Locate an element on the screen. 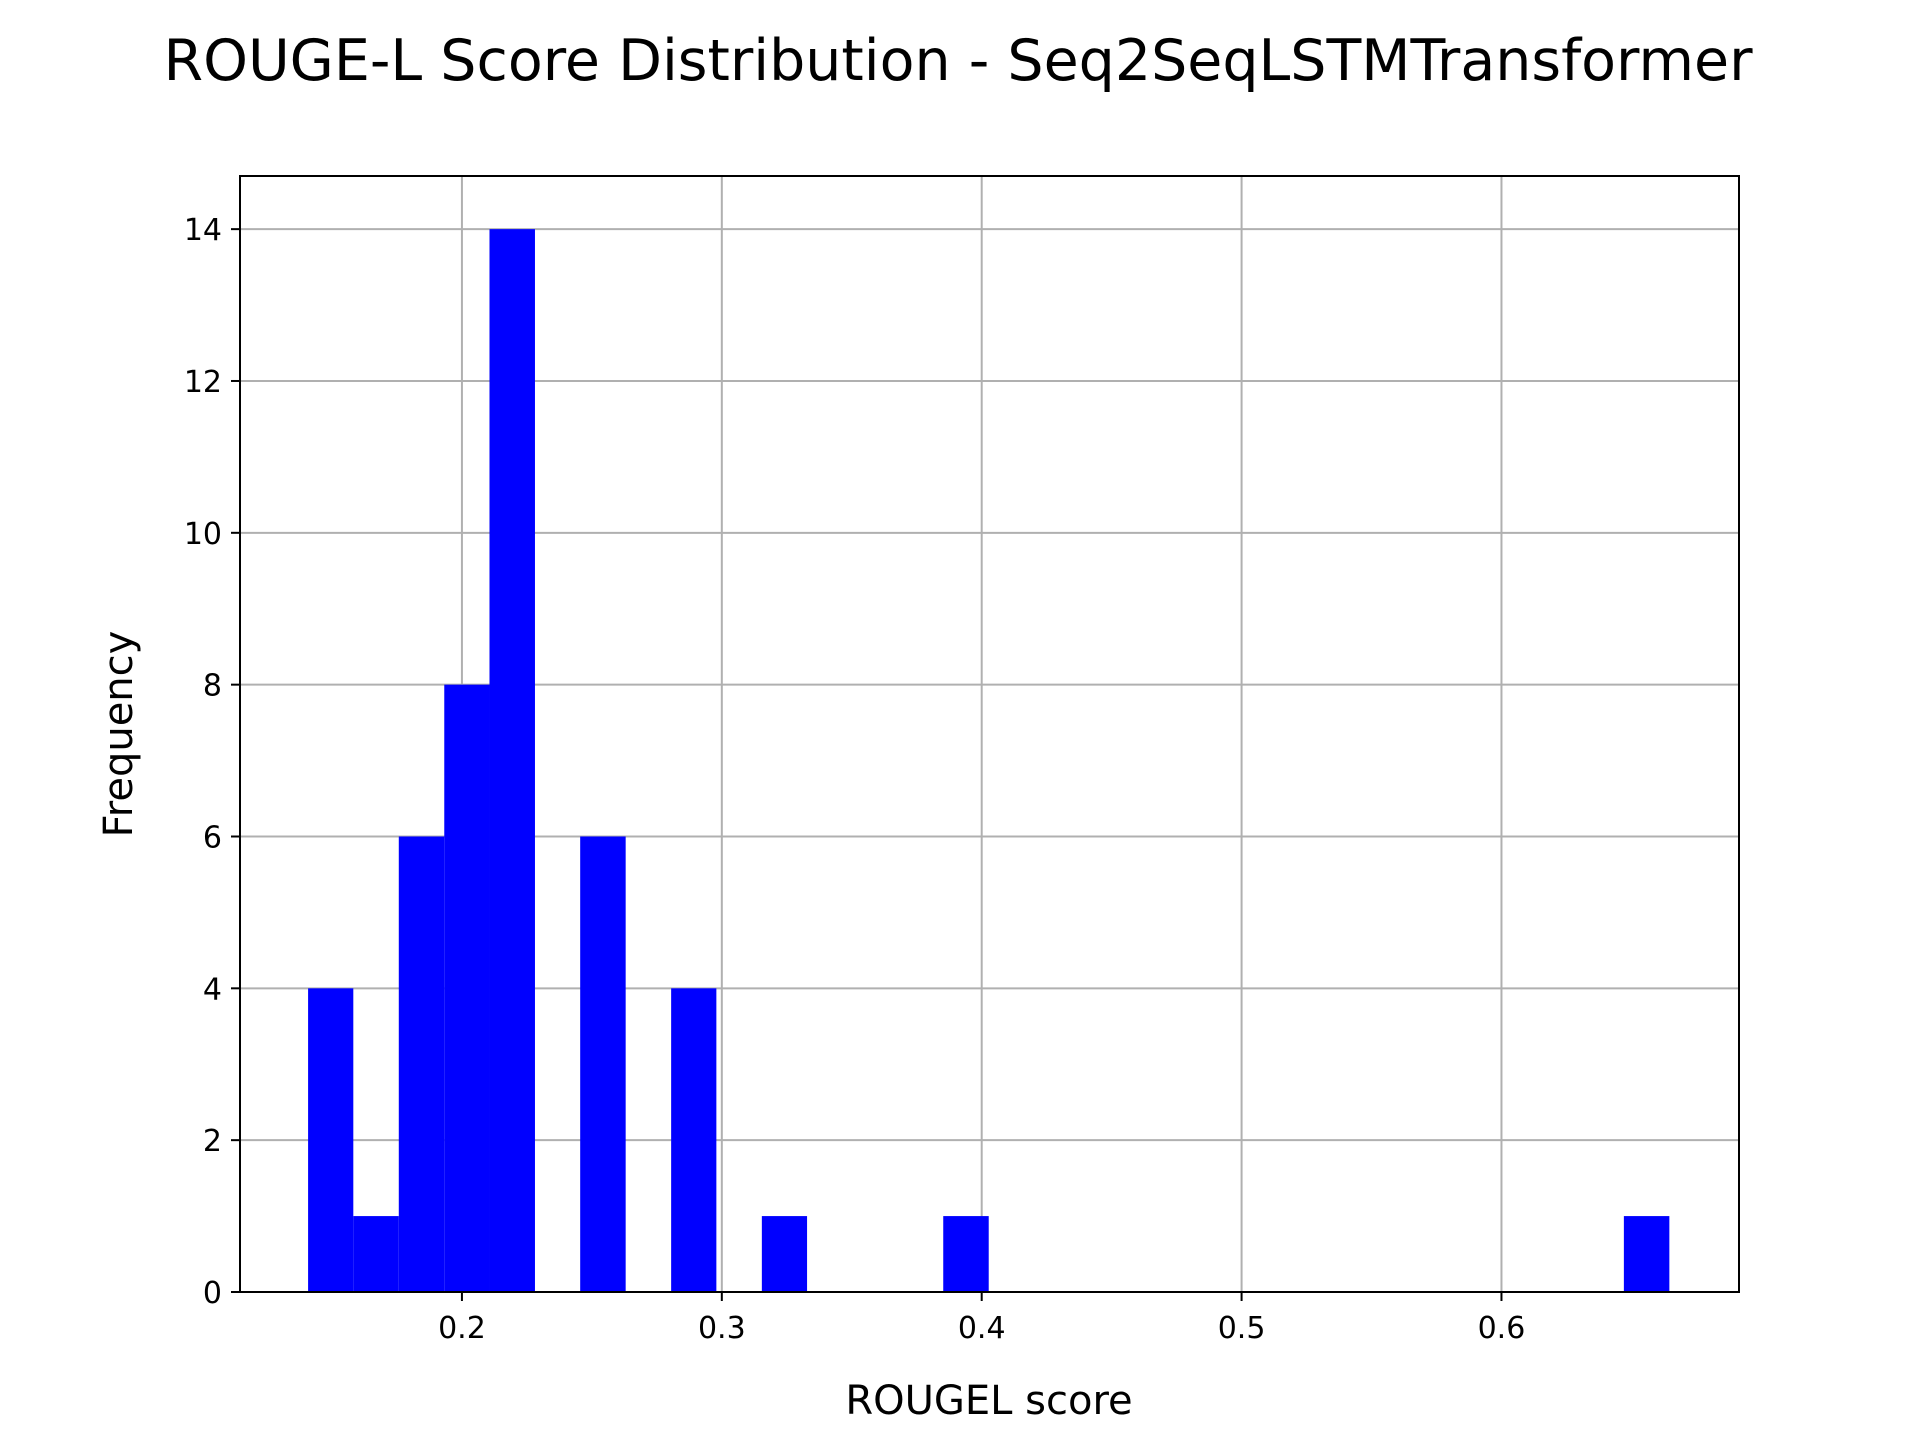 The width and height of the screenshot is (1916, 1448). y-tick-label: 10 is located at coordinates (203, 534).